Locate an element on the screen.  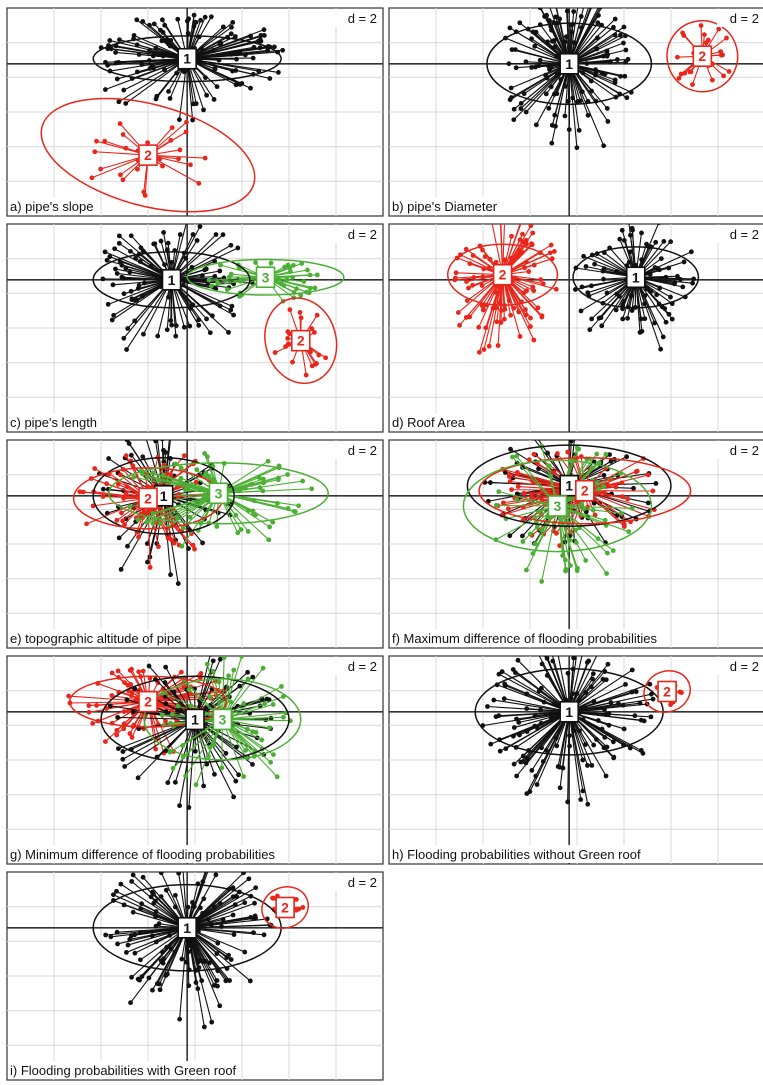
class-2-center-label: 2 is located at coordinates (148, 155).